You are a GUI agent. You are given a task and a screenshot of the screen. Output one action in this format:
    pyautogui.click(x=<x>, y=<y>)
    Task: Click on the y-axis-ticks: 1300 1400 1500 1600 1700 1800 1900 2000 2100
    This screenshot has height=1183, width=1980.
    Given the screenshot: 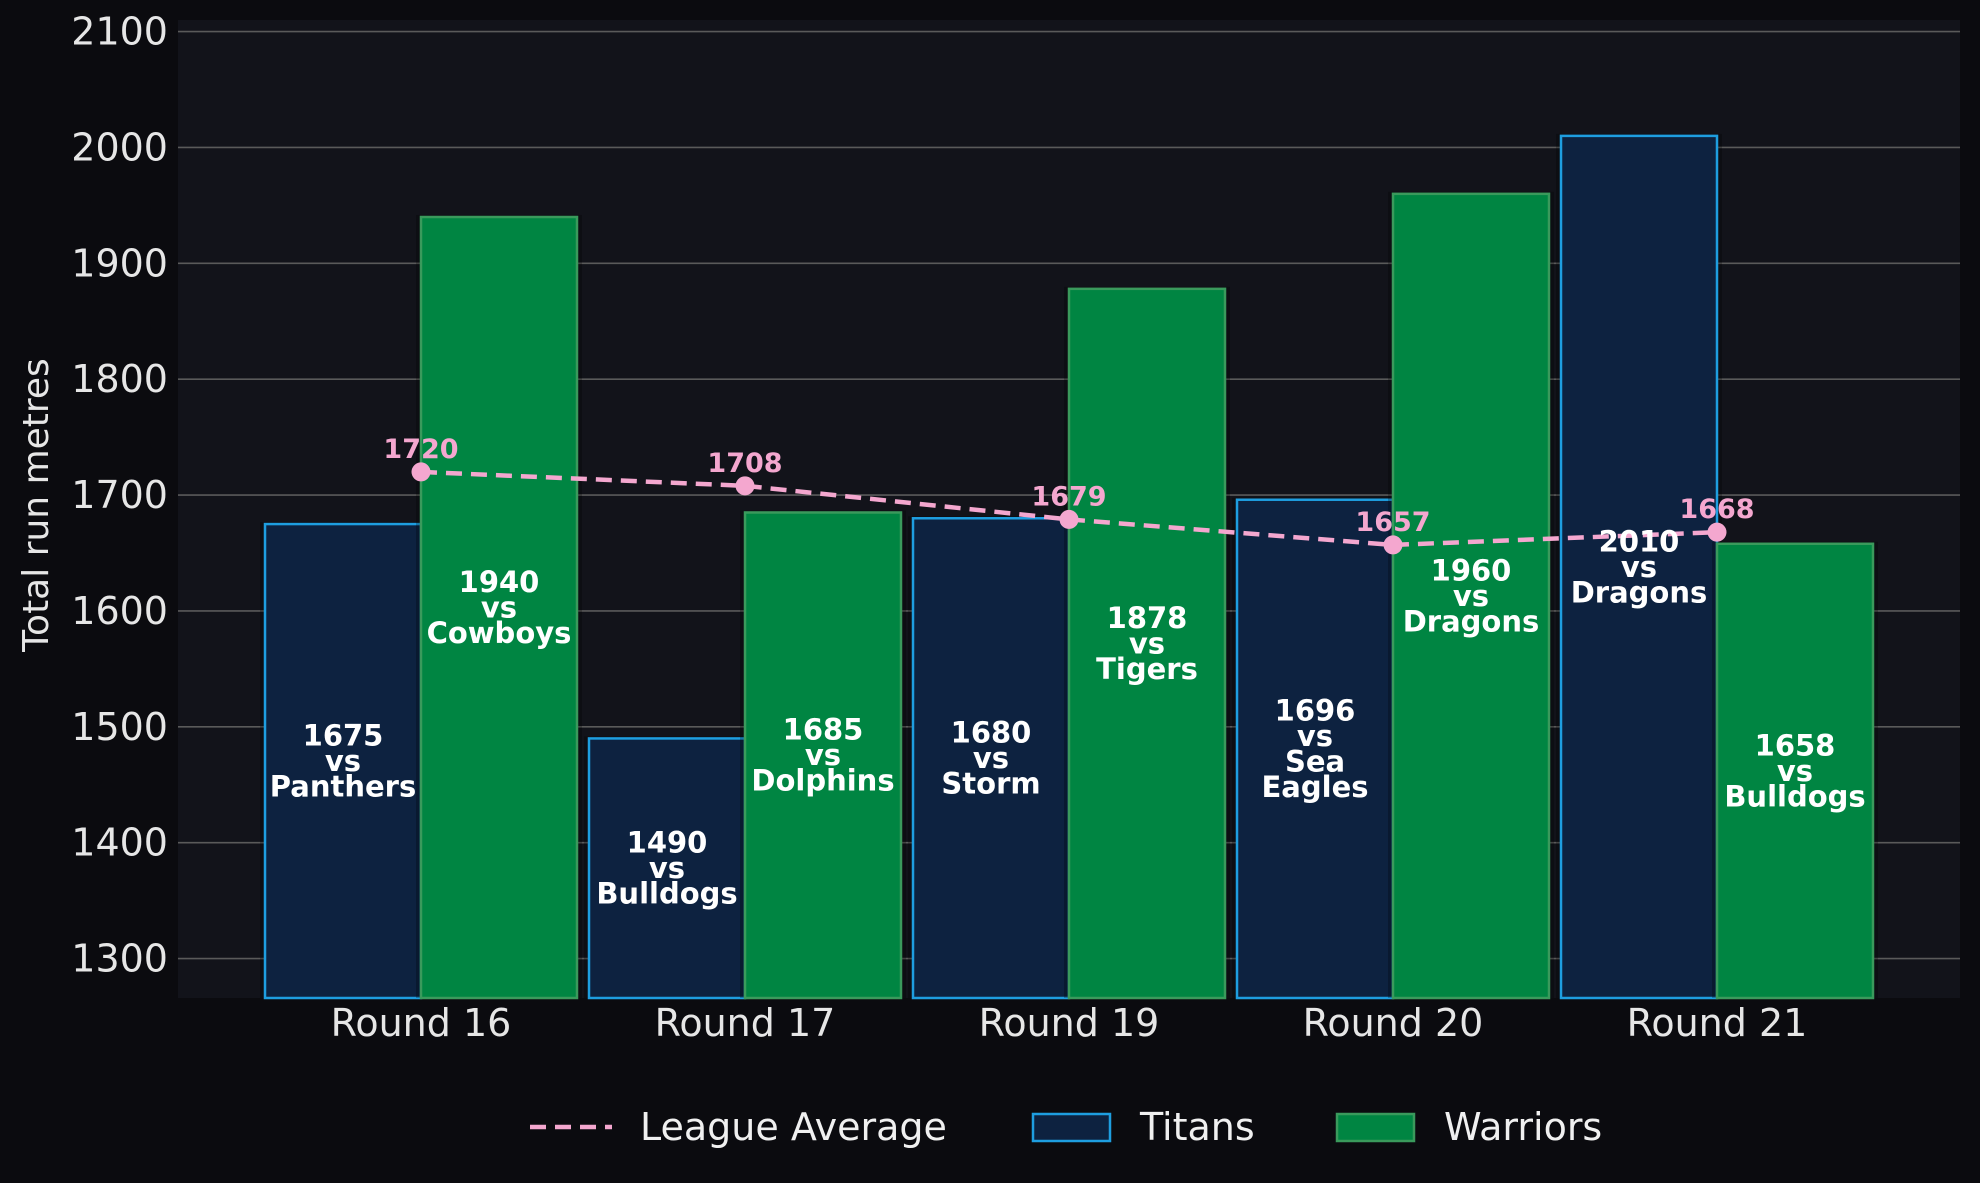 What is the action you would take?
    pyautogui.click(x=119, y=495)
    